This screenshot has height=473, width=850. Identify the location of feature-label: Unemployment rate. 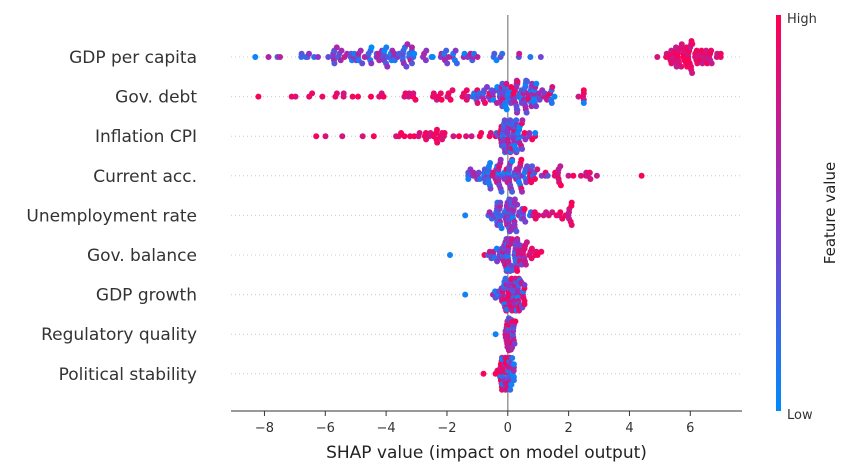
(111, 216).